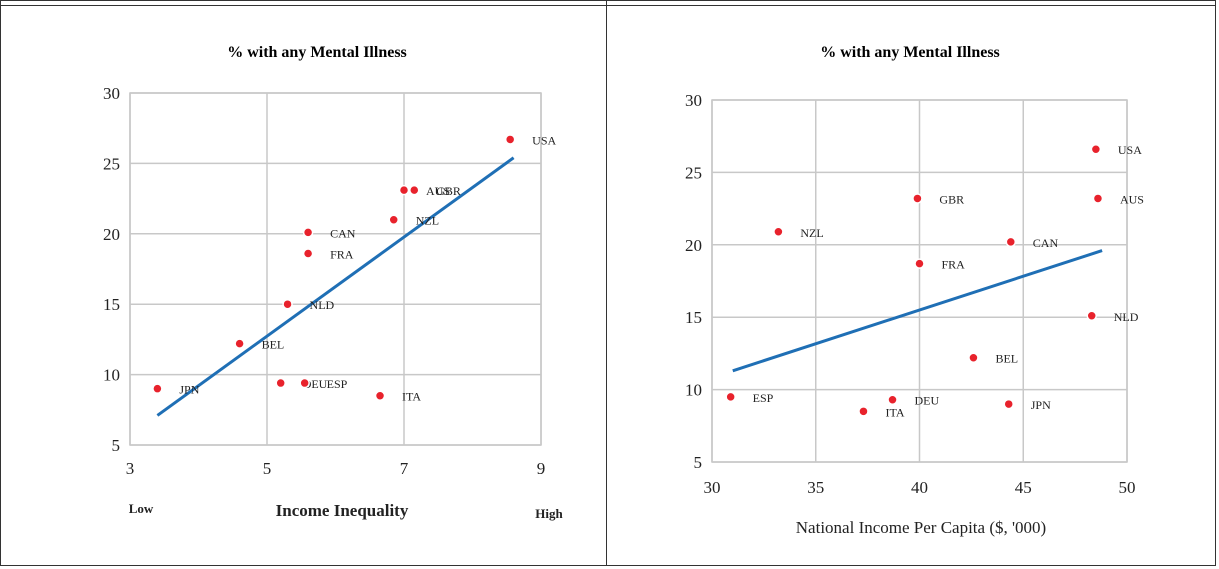 The width and height of the screenshot is (1219, 569). I want to click on chart2-point-esp, so click(730, 397).